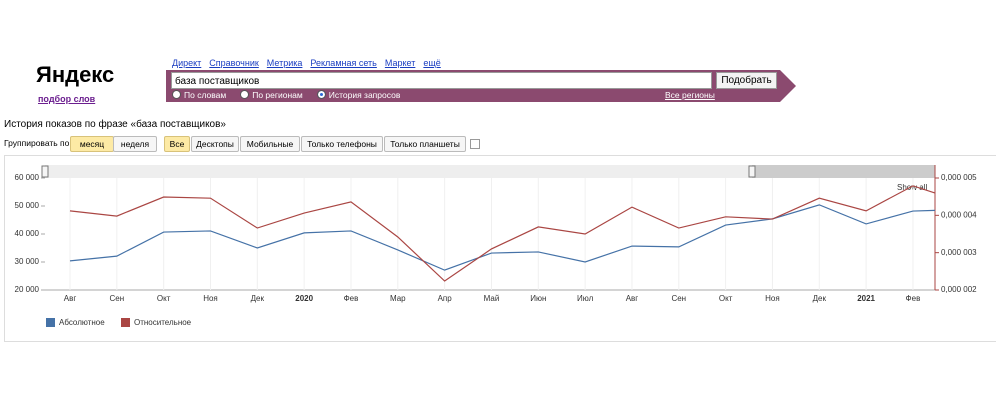  Describe the element at coordinates (398, 298) in the screenshot. I see `x-tick-label: Мар` at that location.